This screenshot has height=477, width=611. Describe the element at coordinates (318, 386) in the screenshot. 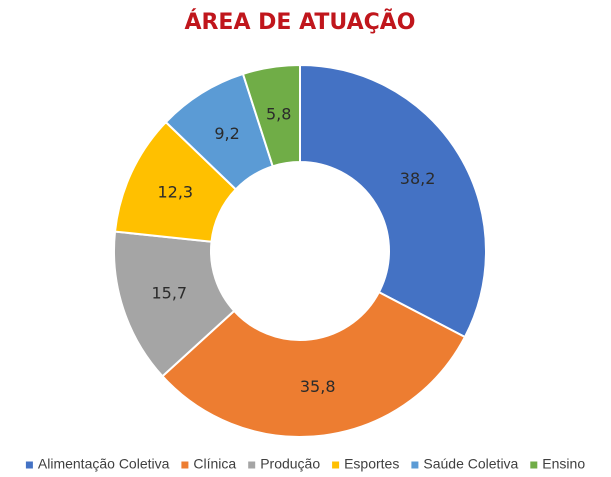

I see `slice-value-label-2: 35,8` at that location.